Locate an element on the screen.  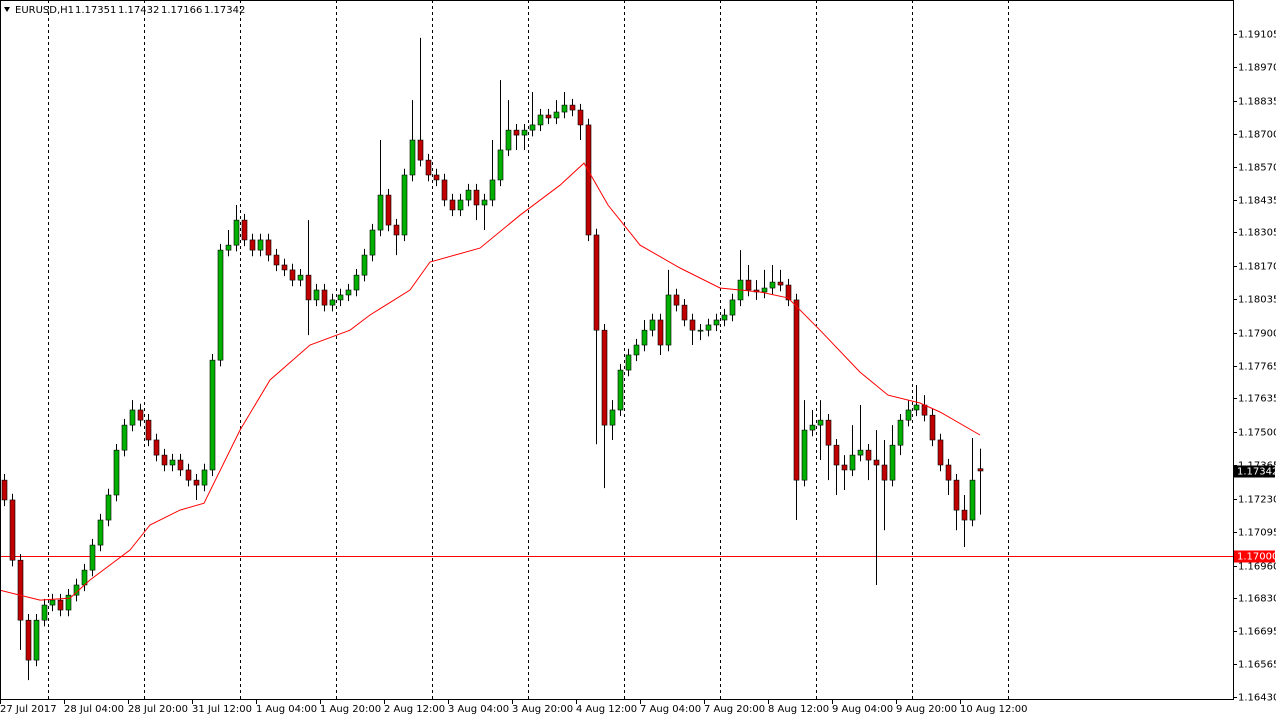
y-tick-label: 1.18835 is located at coordinates (1257, 102).